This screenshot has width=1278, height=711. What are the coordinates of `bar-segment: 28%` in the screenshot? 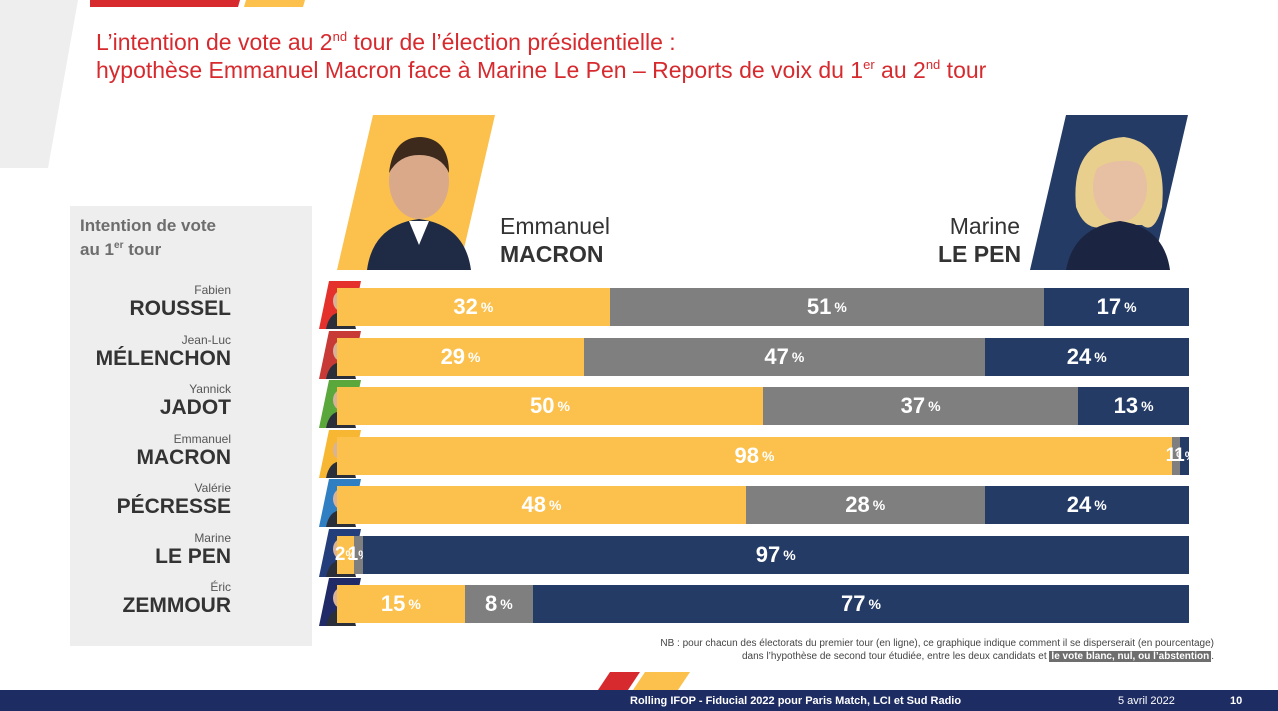 It's located at (865, 505).